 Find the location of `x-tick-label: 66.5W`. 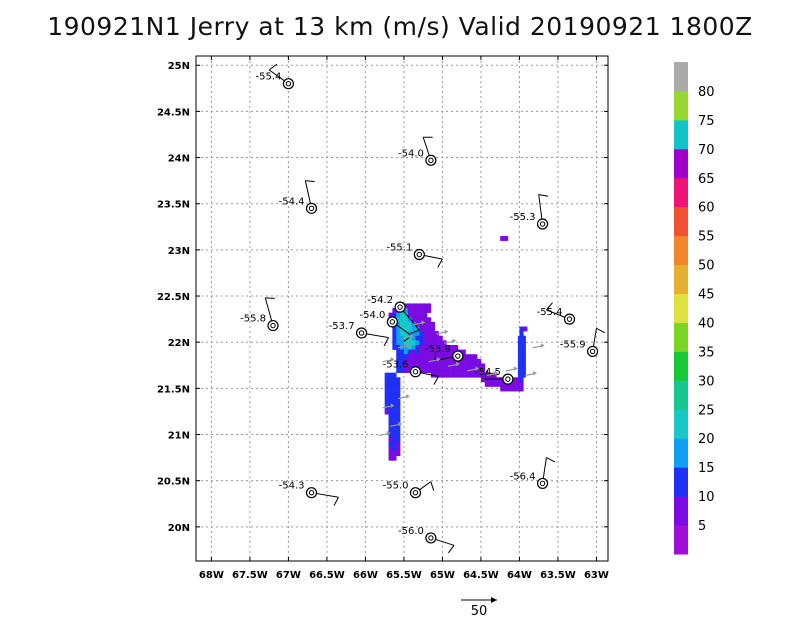

x-tick-label: 66.5W is located at coordinates (327, 575).